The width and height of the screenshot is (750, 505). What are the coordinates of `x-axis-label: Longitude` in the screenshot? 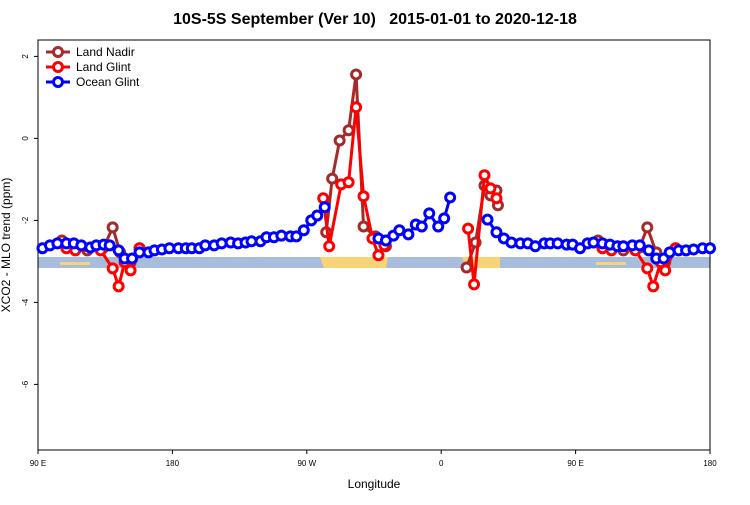 It's located at (374, 484).